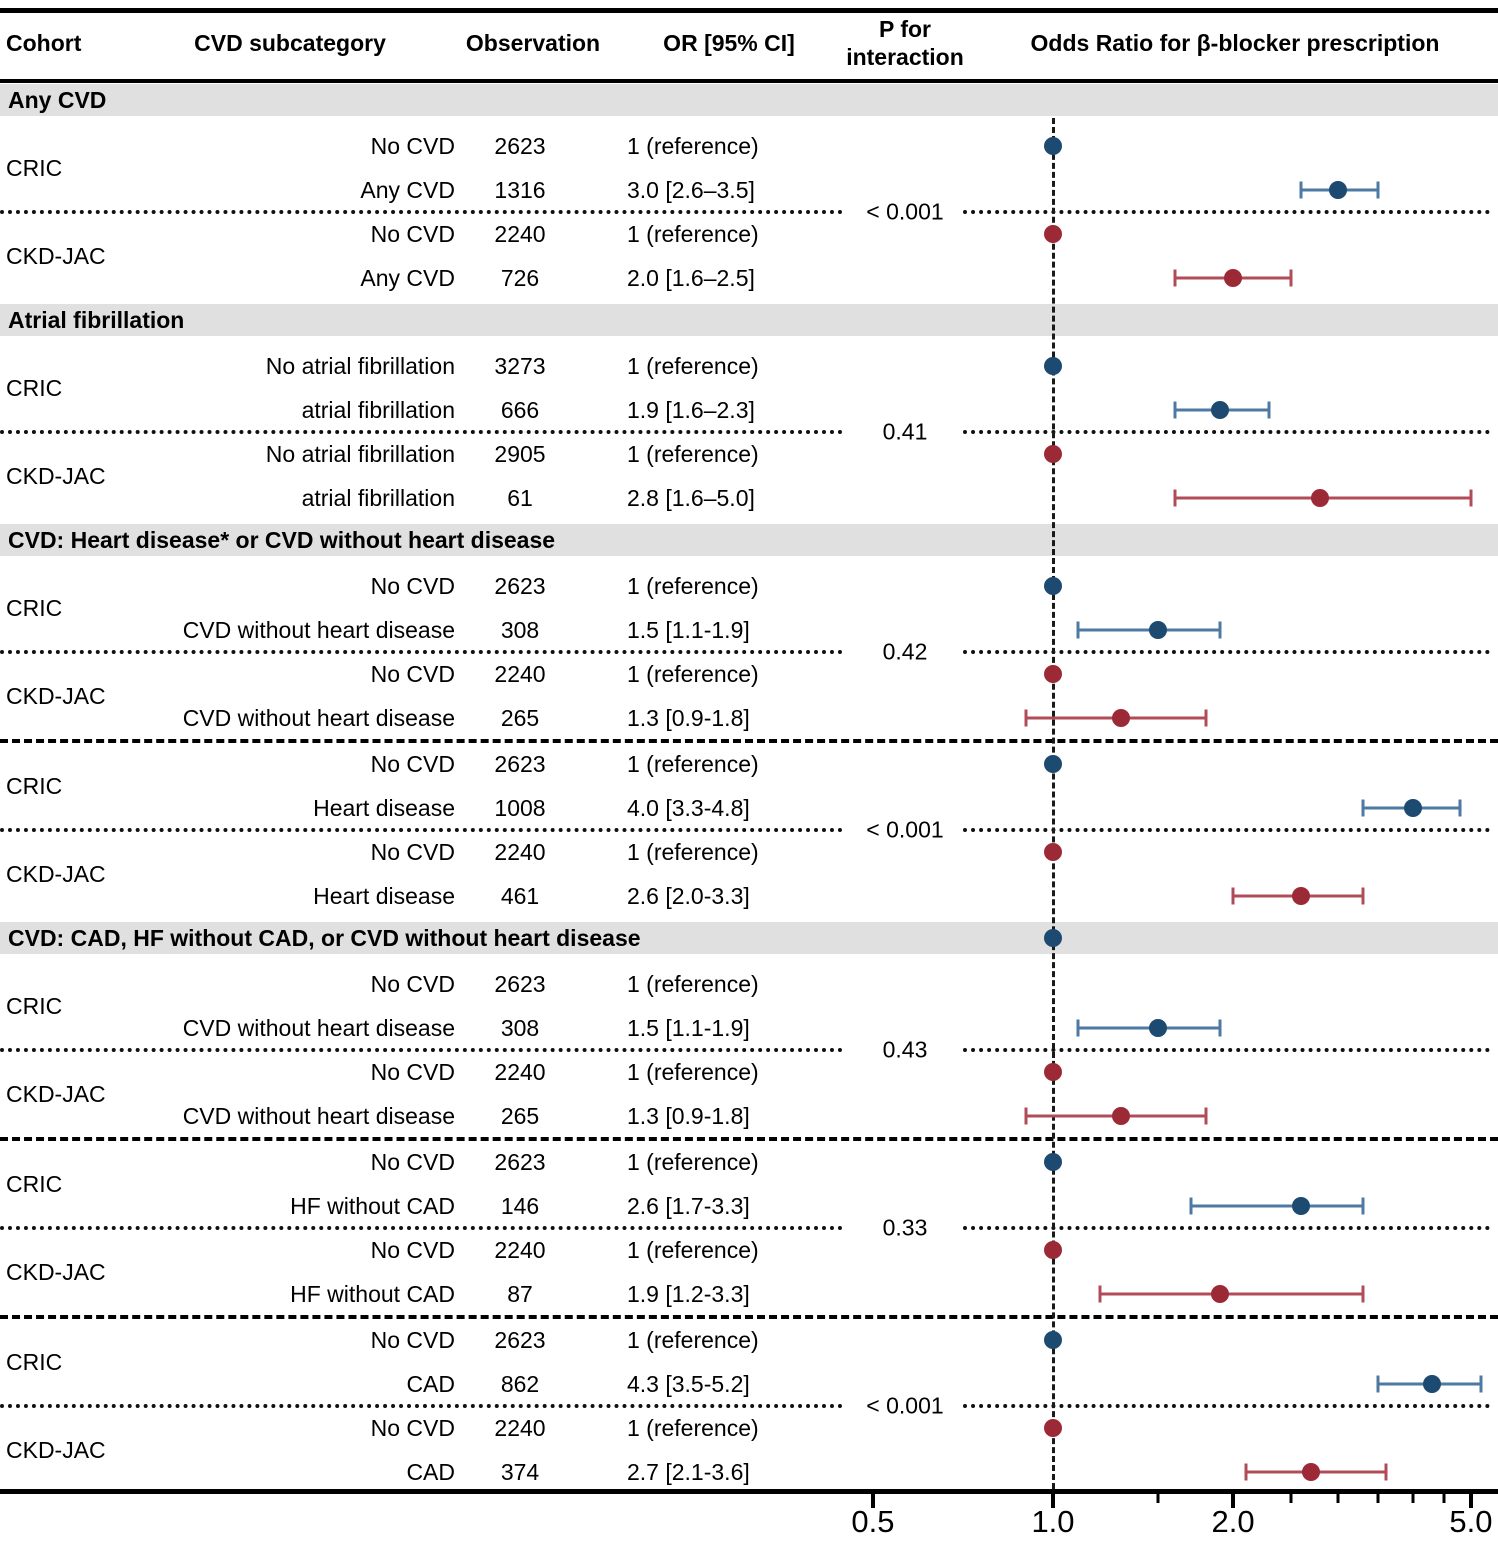 This screenshot has height=1545, width=1498. Describe the element at coordinates (905, 829) in the screenshot. I see `p-interaction-value: < 0.001` at that location.